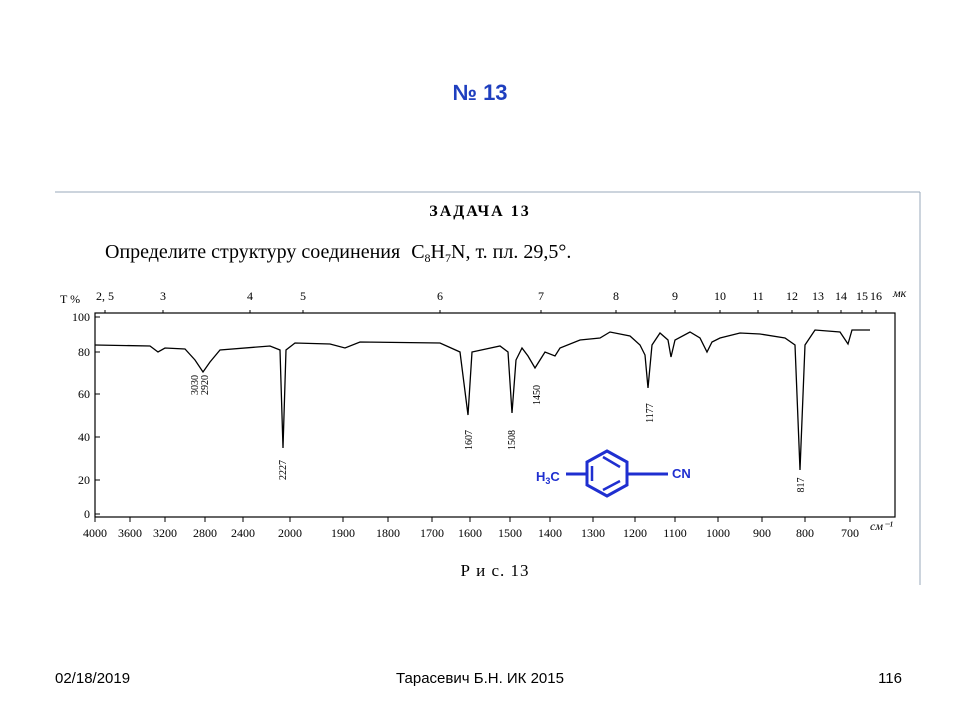 The image size is (960, 720). I want to click on top-tick-label: 3, so click(163, 296).